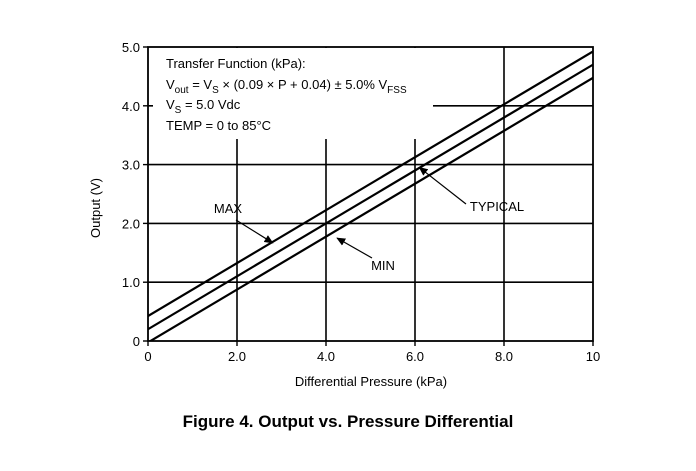 The width and height of the screenshot is (696, 471). What do you see at coordinates (147, 356) in the screenshot?
I see `x-tick-label-0: 0` at bounding box center [147, 356].